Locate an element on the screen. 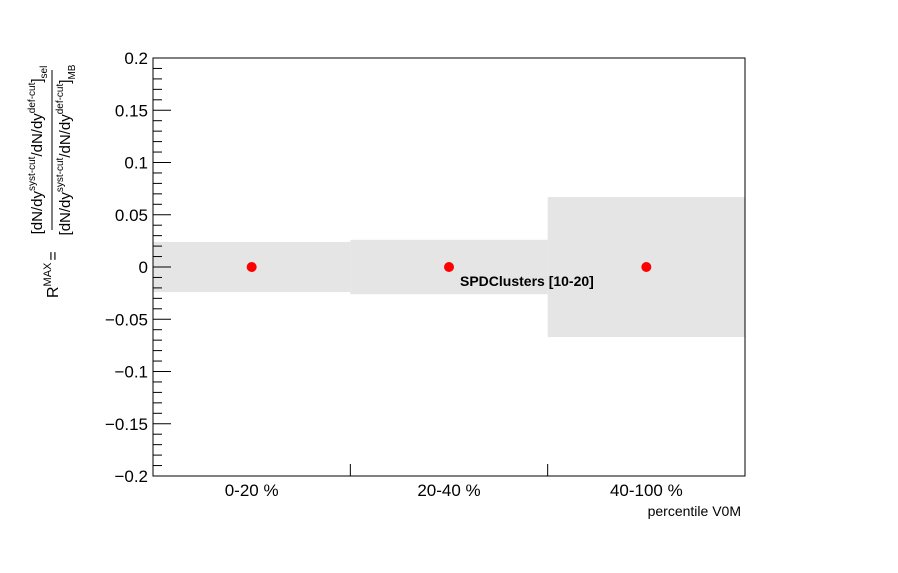 This screenshot has width=898, height=573. ylabel-num-sup1: syst-cut is located at coordinates (32, 173).